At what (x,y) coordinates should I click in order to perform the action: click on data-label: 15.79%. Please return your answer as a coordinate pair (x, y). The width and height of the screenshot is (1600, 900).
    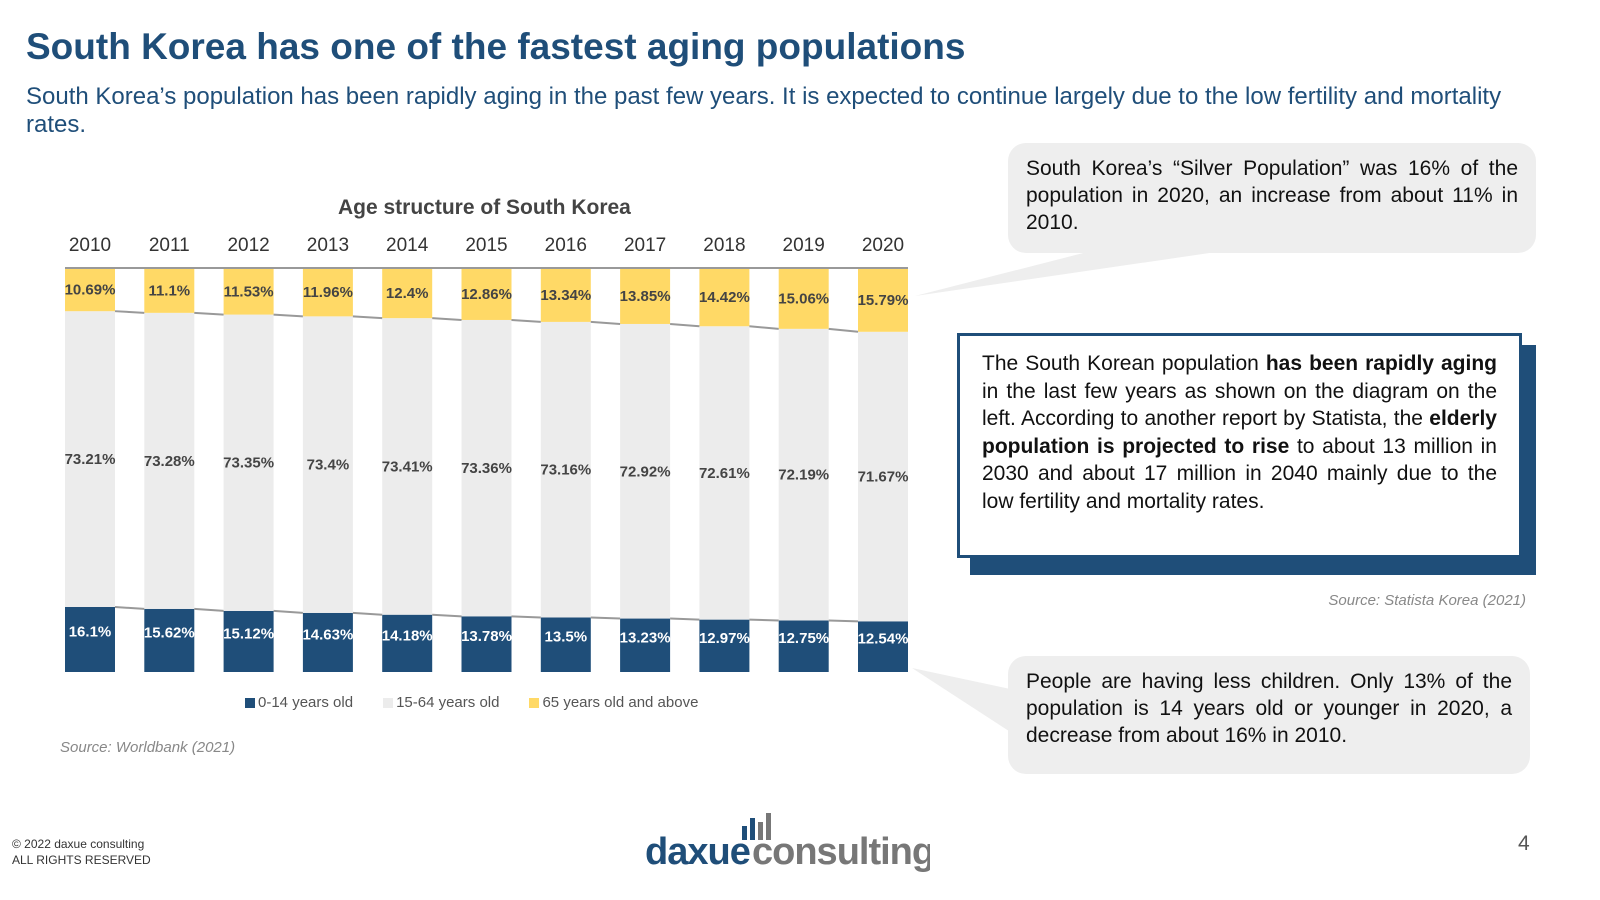
    Looking at the image, I should click on (883, 300).